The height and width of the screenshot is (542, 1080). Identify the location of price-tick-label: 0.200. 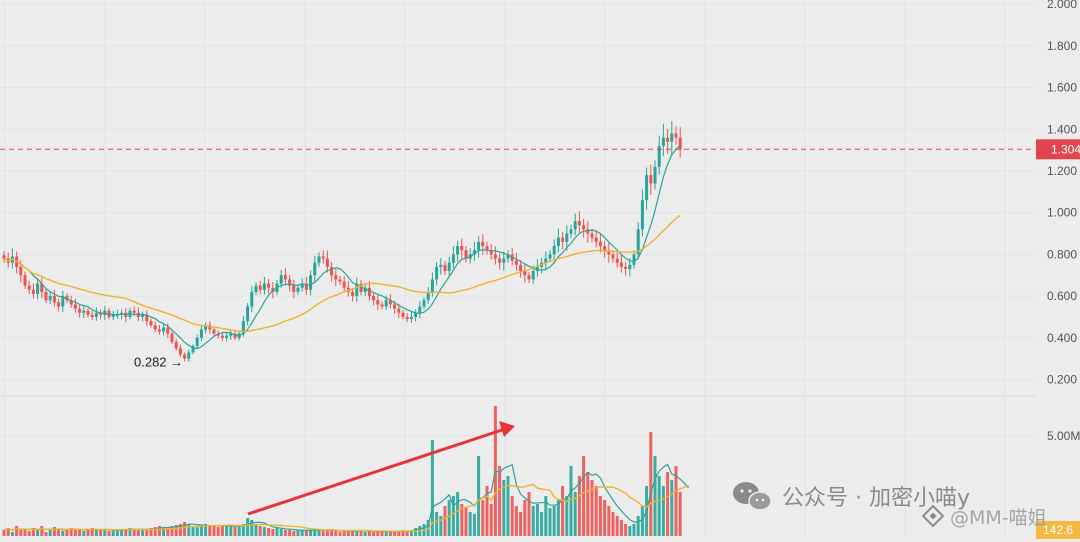
(1062, 379).